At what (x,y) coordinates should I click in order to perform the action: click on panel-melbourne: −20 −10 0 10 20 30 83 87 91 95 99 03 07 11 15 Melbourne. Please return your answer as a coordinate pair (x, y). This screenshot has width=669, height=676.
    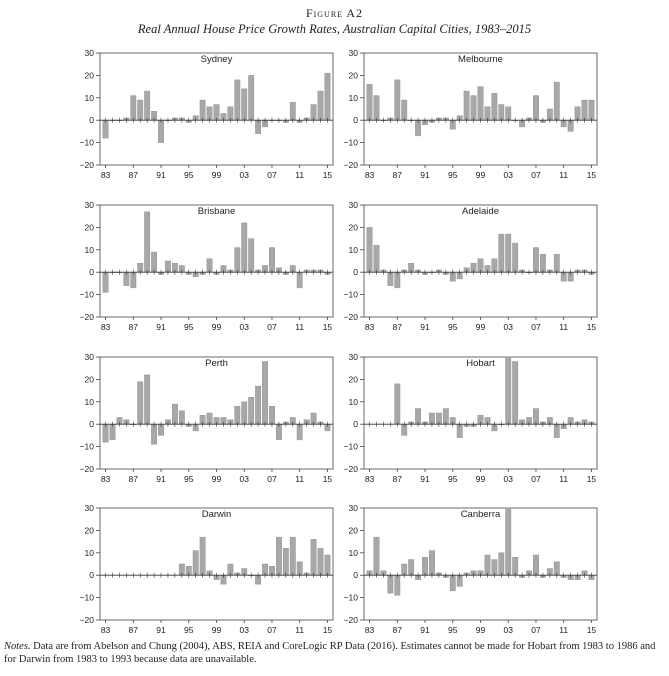
    Looking at the image, I should click on (471, 114).